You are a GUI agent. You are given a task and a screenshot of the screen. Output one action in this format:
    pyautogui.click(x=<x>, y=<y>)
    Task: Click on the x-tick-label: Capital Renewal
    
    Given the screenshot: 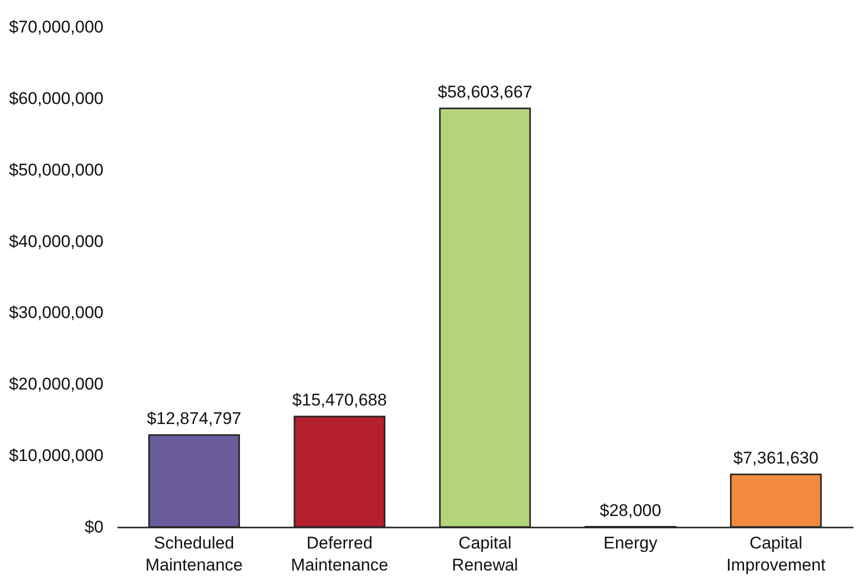 What is the action you would take?
    pyautogui.click(x=485, y=554)
    